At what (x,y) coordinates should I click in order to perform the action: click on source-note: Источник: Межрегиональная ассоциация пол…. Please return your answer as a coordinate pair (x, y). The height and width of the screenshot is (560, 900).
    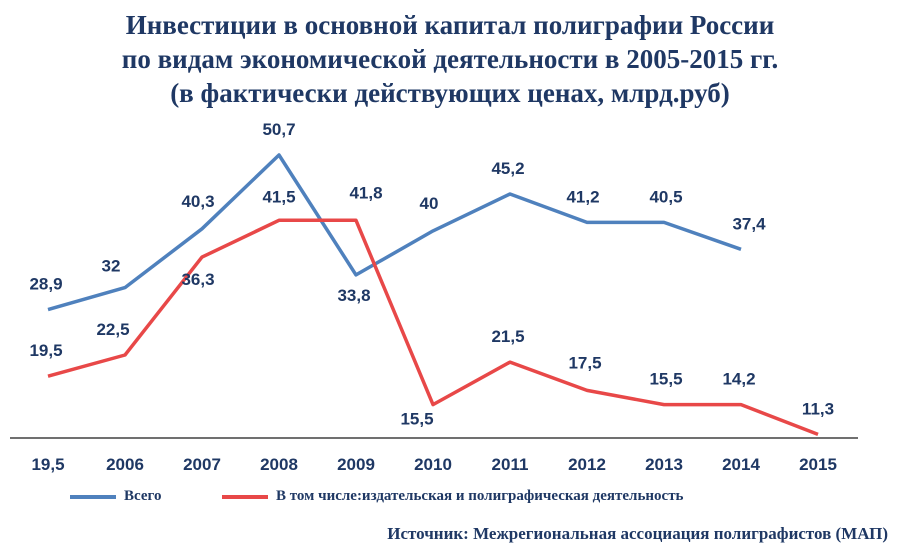
    Looking at the image, I should click on (637, 533).